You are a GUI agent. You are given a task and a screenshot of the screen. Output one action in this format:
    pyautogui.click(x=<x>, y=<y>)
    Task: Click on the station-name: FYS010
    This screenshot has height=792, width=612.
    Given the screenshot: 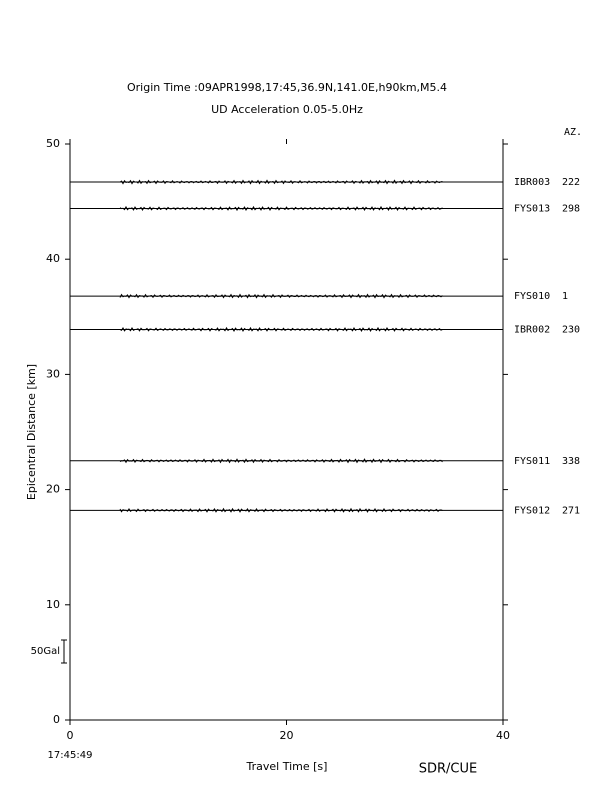 What is the action you would take?
    pyautogui.click(x=532, y=296)
    